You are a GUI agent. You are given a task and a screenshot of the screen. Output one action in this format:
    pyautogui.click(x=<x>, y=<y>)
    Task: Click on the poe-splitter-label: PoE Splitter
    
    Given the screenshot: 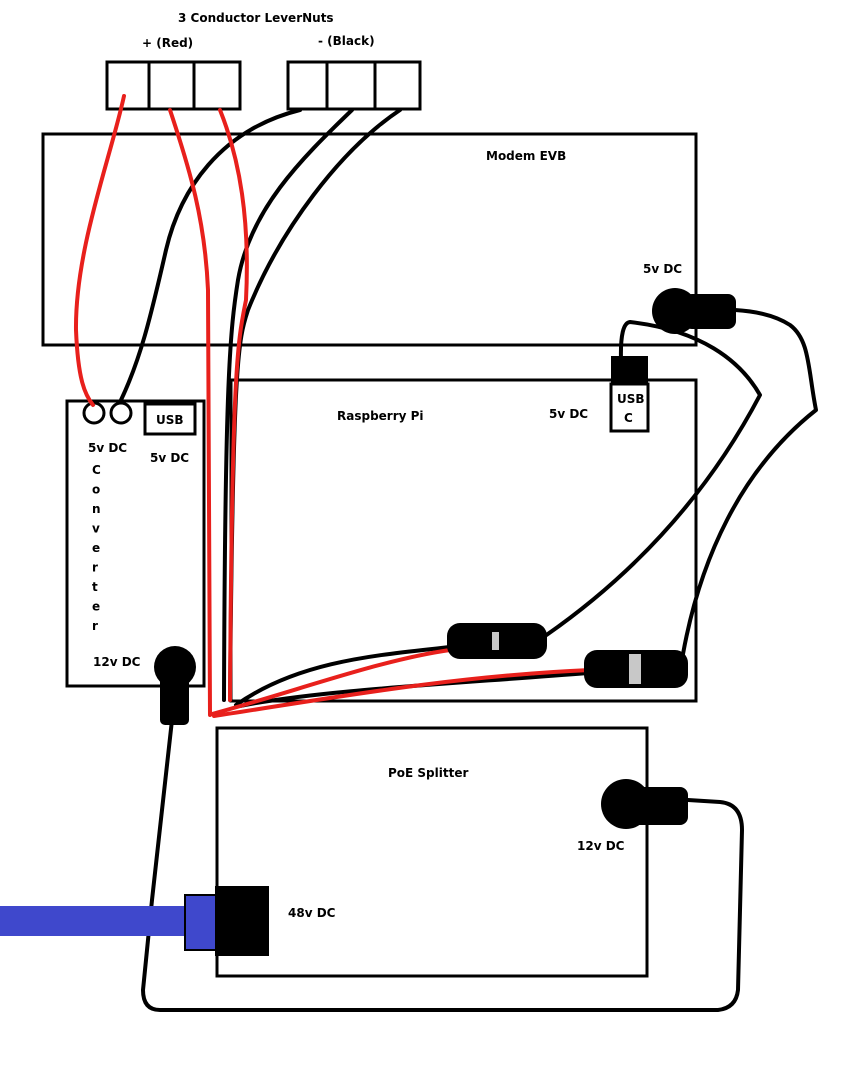 What is the action you would take?
    pyautogui.click(x=428, y=773)
    